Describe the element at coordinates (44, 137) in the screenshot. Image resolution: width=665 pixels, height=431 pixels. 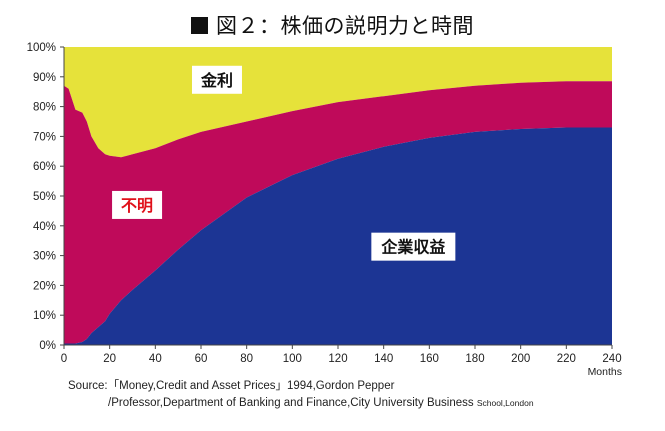
I see `y-tick-label: 70%` at that location.